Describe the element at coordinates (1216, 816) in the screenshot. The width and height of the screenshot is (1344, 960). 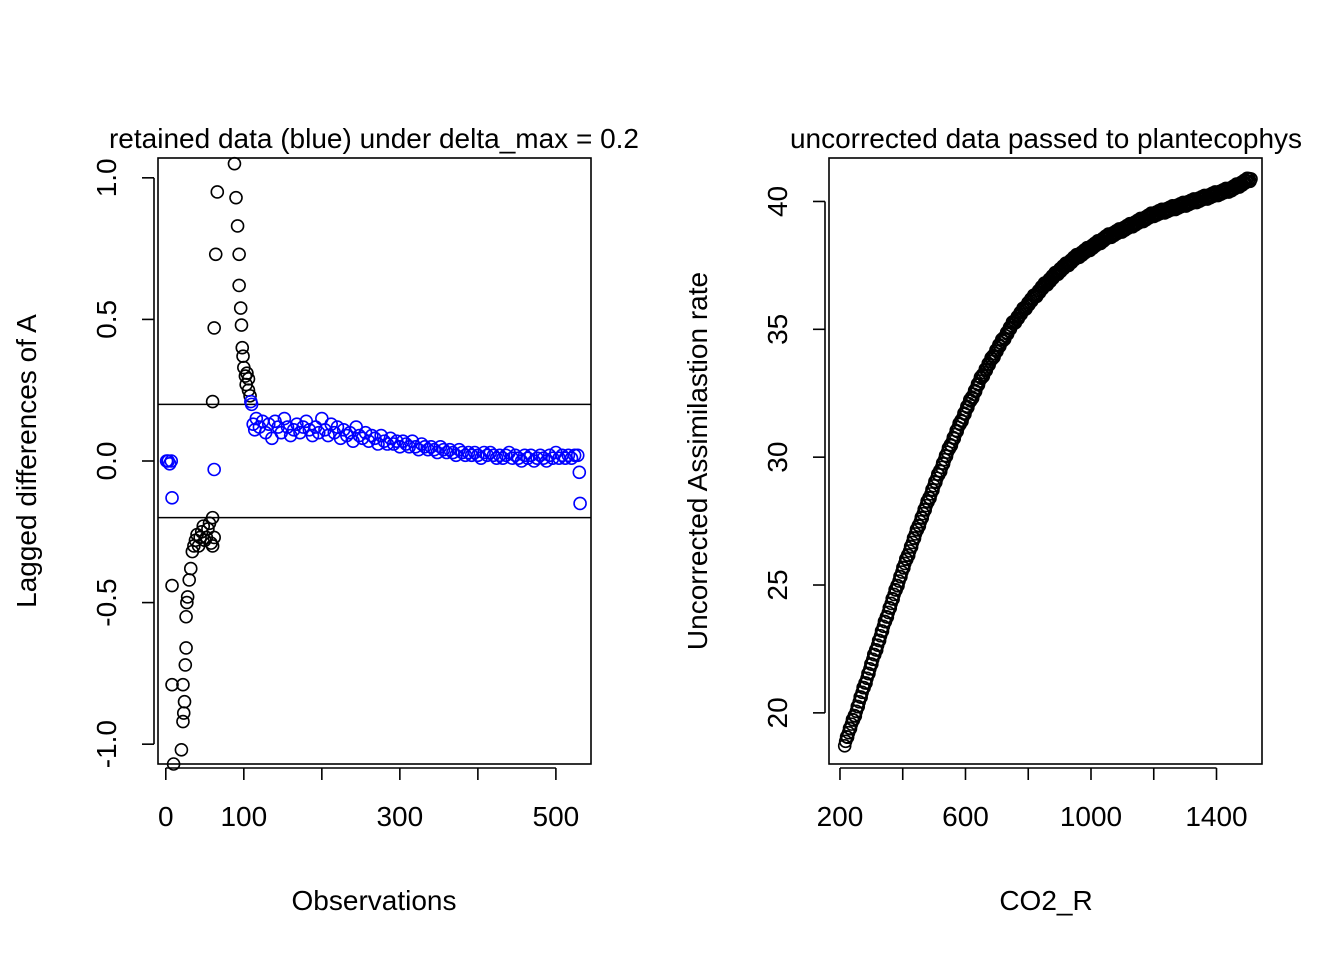
I see `right-x-tick-label: 1400` at that location.